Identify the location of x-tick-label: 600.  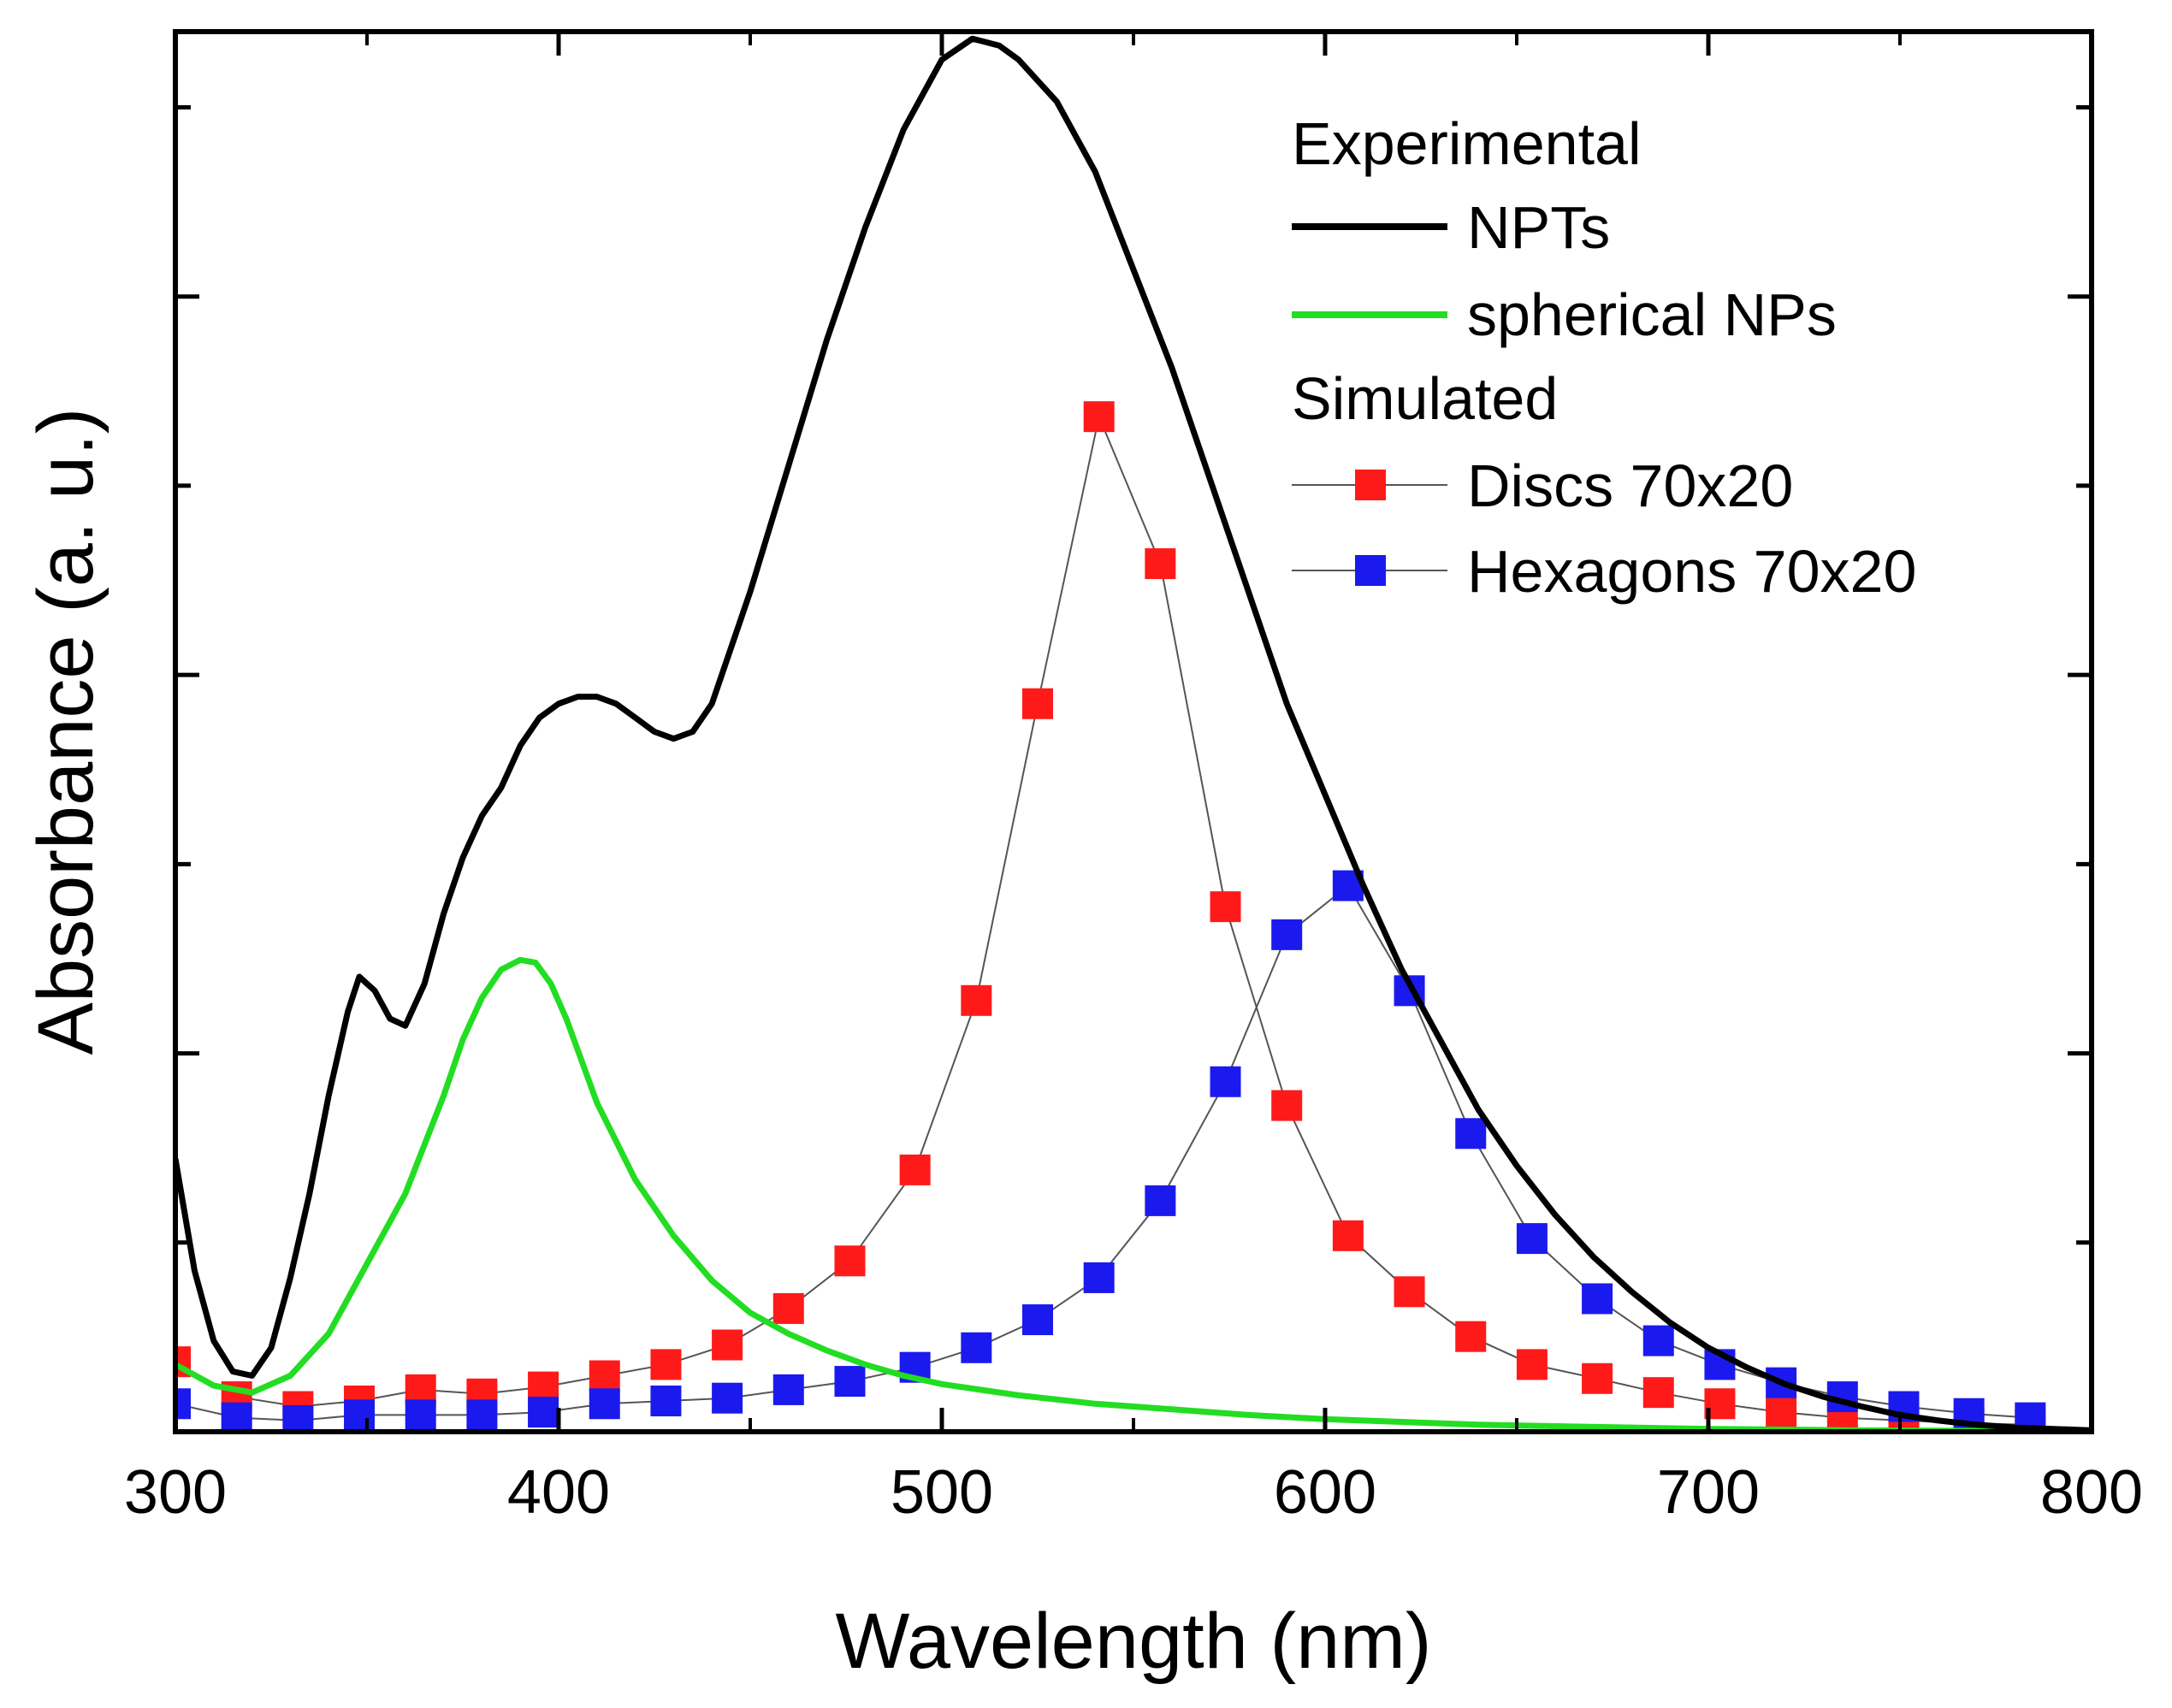
(1325, 1492).